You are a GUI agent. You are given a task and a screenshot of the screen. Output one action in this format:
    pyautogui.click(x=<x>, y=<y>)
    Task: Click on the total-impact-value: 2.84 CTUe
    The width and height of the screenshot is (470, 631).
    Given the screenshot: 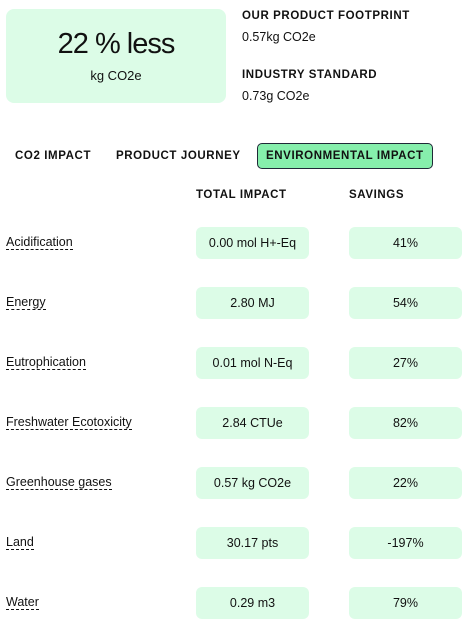 What is the action you would take?
    pyautogui.click(x=252, y=423)
    